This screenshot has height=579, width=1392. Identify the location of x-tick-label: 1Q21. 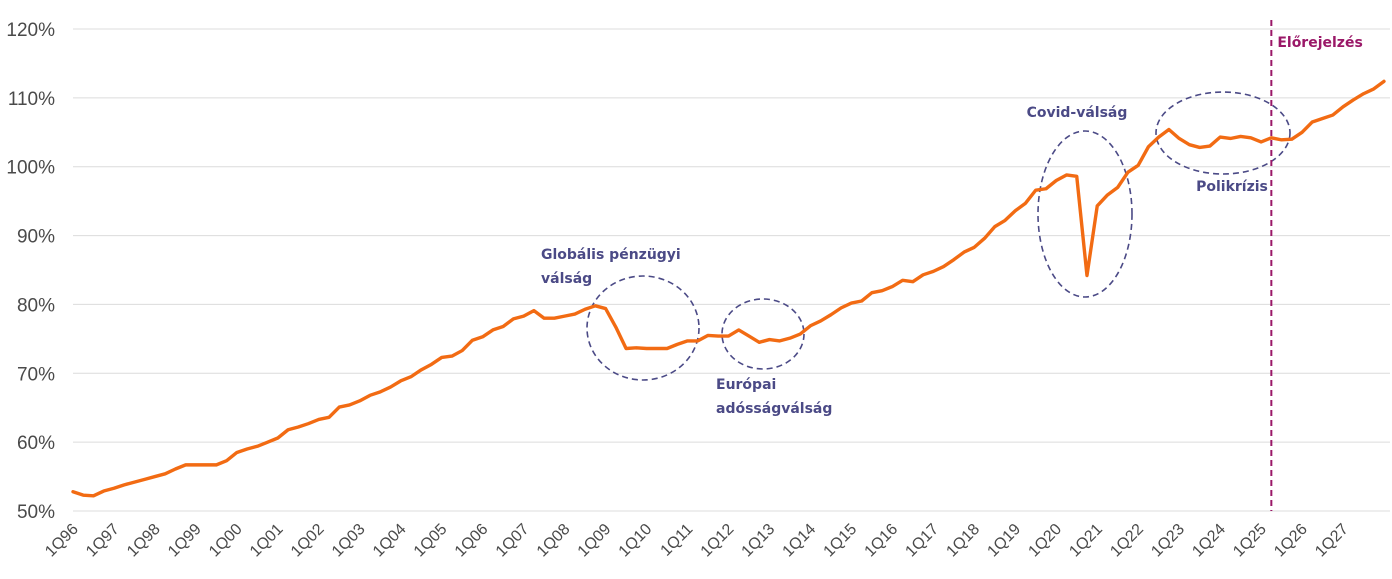
(1086, 541).